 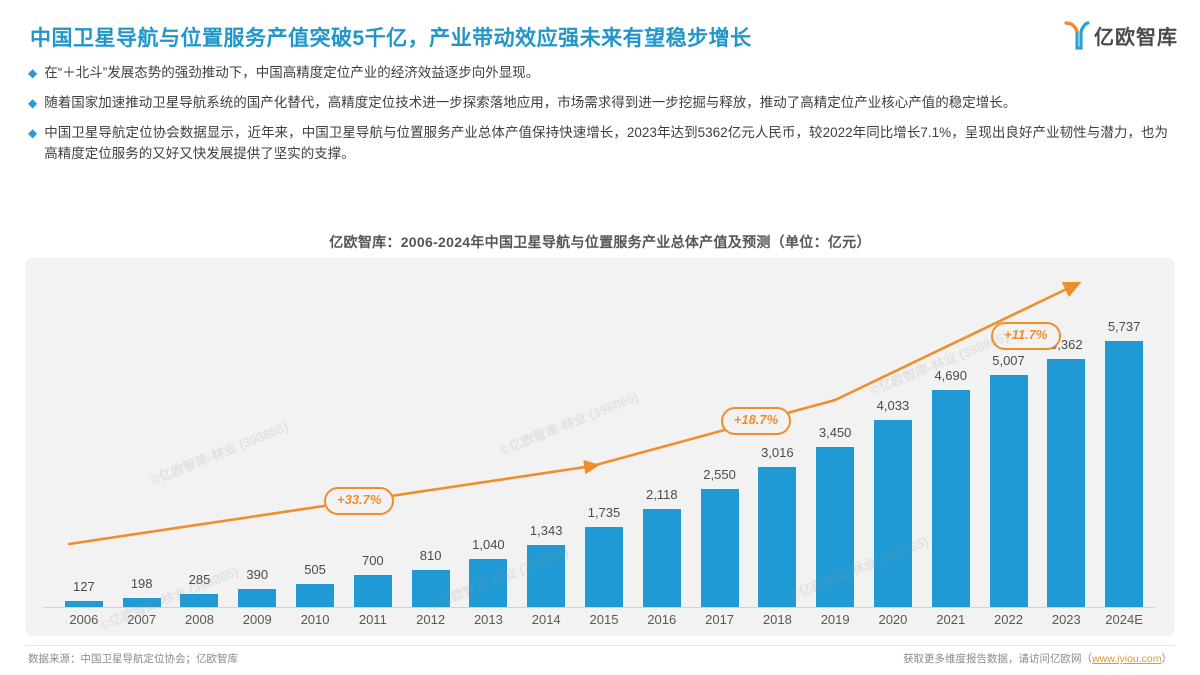 What do you see at coordinates (257, 619) in the screenshot?
I see `x-axis-label-2009: 2009` at bounding box center [257, 619].